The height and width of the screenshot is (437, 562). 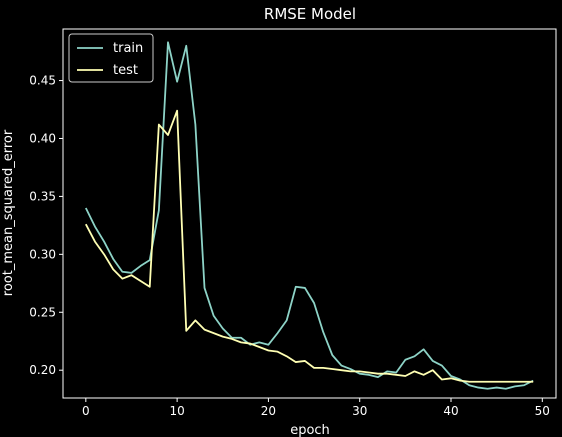 I want to click on legend-label-test: test, so click(x=125, y=70).